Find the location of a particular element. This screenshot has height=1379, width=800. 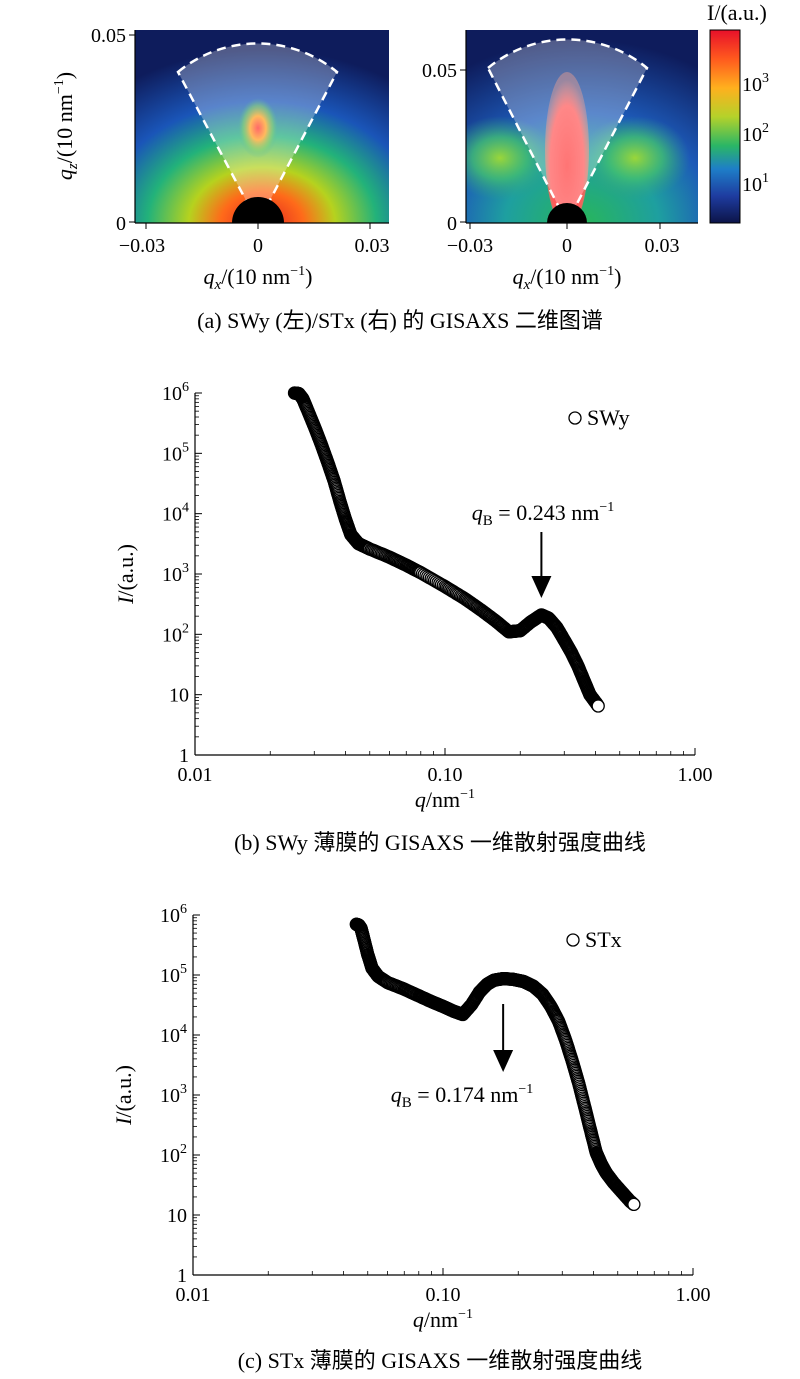

right-map-ytick: 0 is located at coordinates (452, 224).